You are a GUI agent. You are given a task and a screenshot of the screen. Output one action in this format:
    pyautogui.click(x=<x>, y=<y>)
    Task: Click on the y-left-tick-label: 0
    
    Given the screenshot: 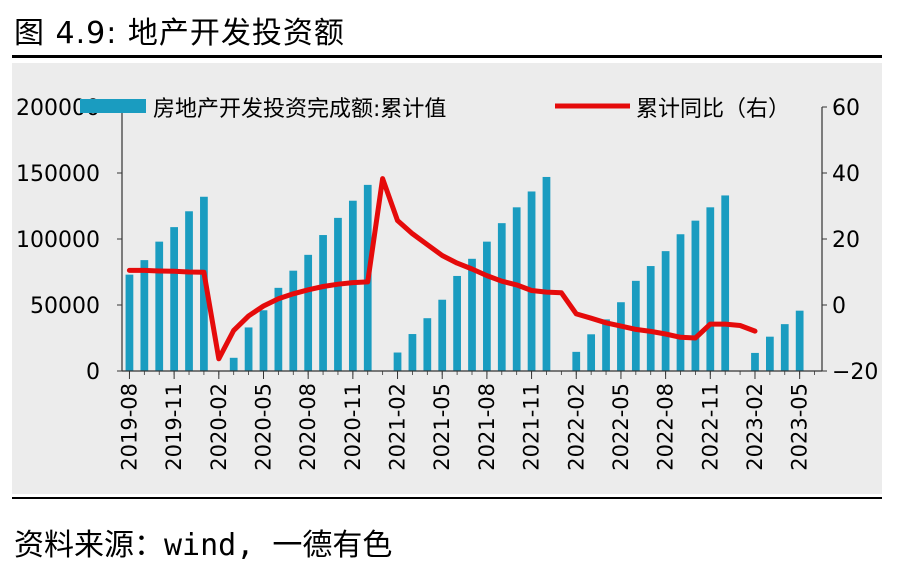 What is the action you would take?
    pyautogui.click(x=93, y=372)
    